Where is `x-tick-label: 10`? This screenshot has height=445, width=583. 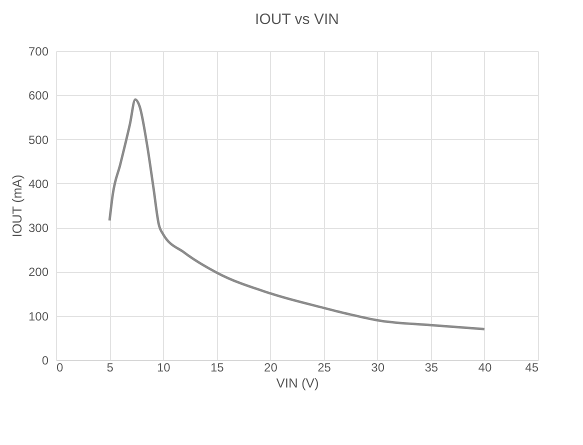
x-tick-label: 10 is located at coordinates (163, 367).